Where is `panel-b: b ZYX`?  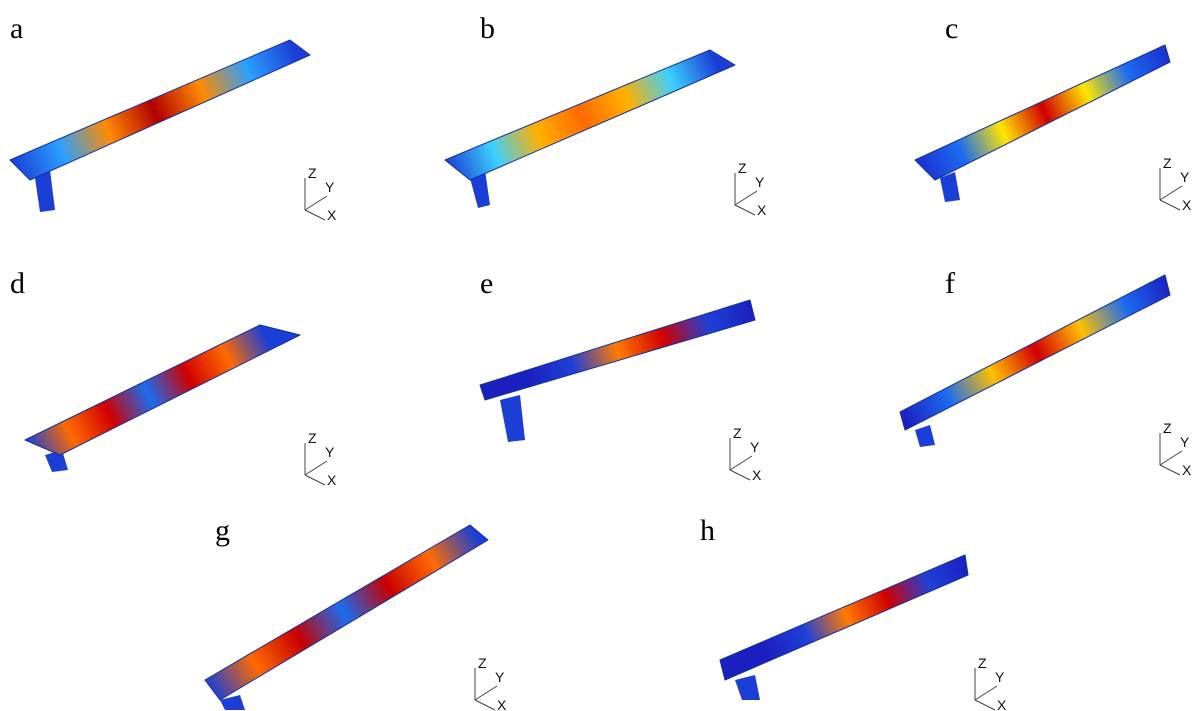 panel-b: b ZYX is located at coordinates (605, 115).